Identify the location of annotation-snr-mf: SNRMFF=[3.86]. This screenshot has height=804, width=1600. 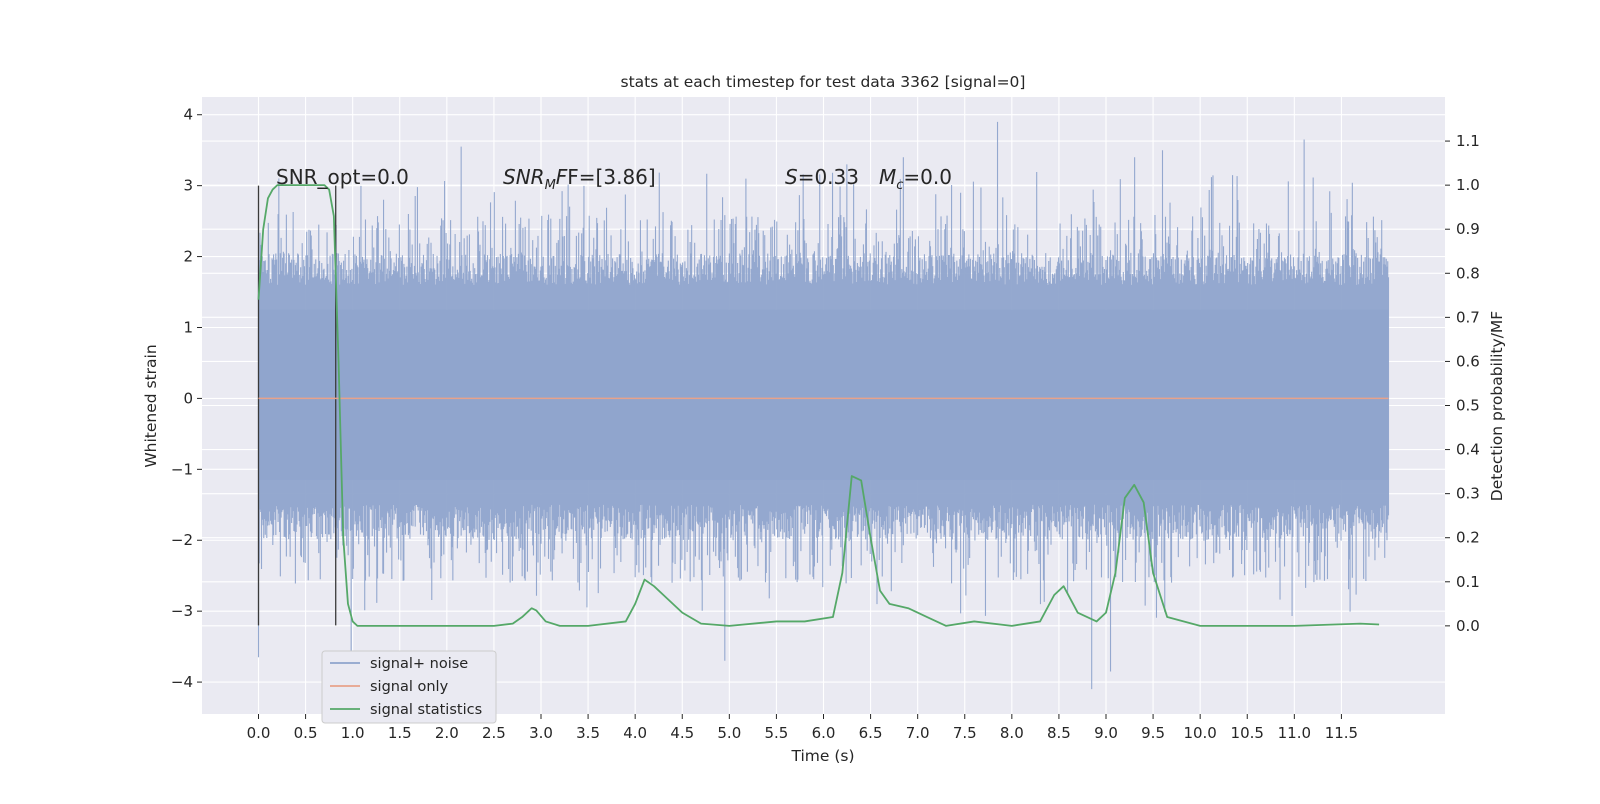
(579, 179).